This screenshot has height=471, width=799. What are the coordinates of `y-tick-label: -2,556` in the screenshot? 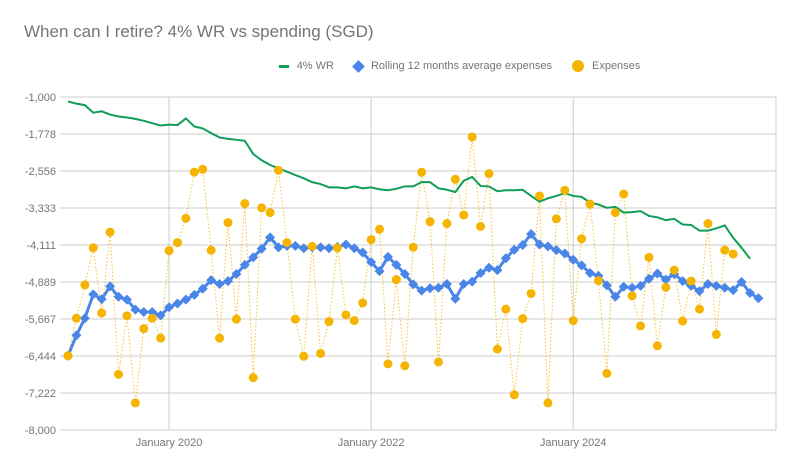 It's located at (40, 172).